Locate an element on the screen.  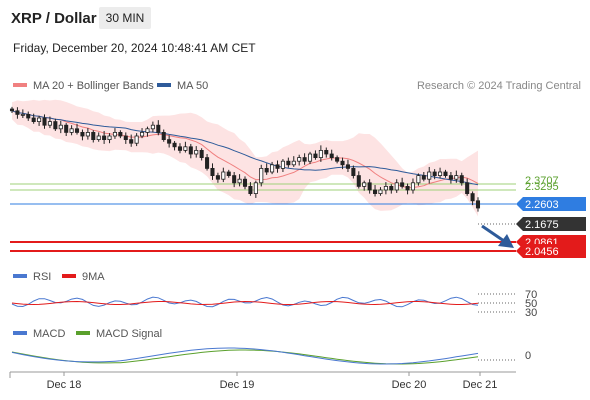
legend-ma20: MA 20 + Bollinger Bands is located at coordinates (83, 86).